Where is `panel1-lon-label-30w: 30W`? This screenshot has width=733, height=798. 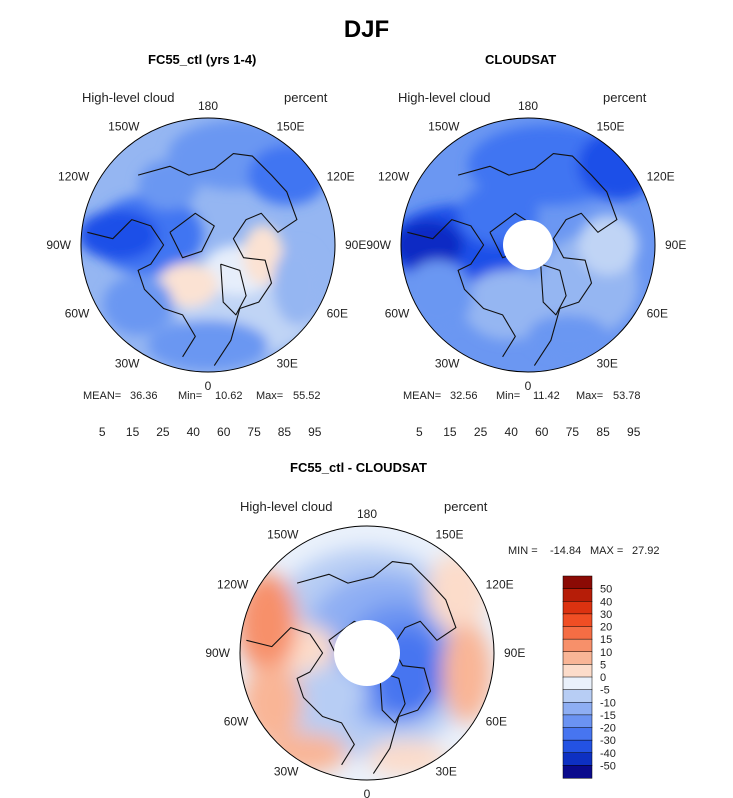
panel1-lon-label-30w: 30W is located at coordinates (127, 364).